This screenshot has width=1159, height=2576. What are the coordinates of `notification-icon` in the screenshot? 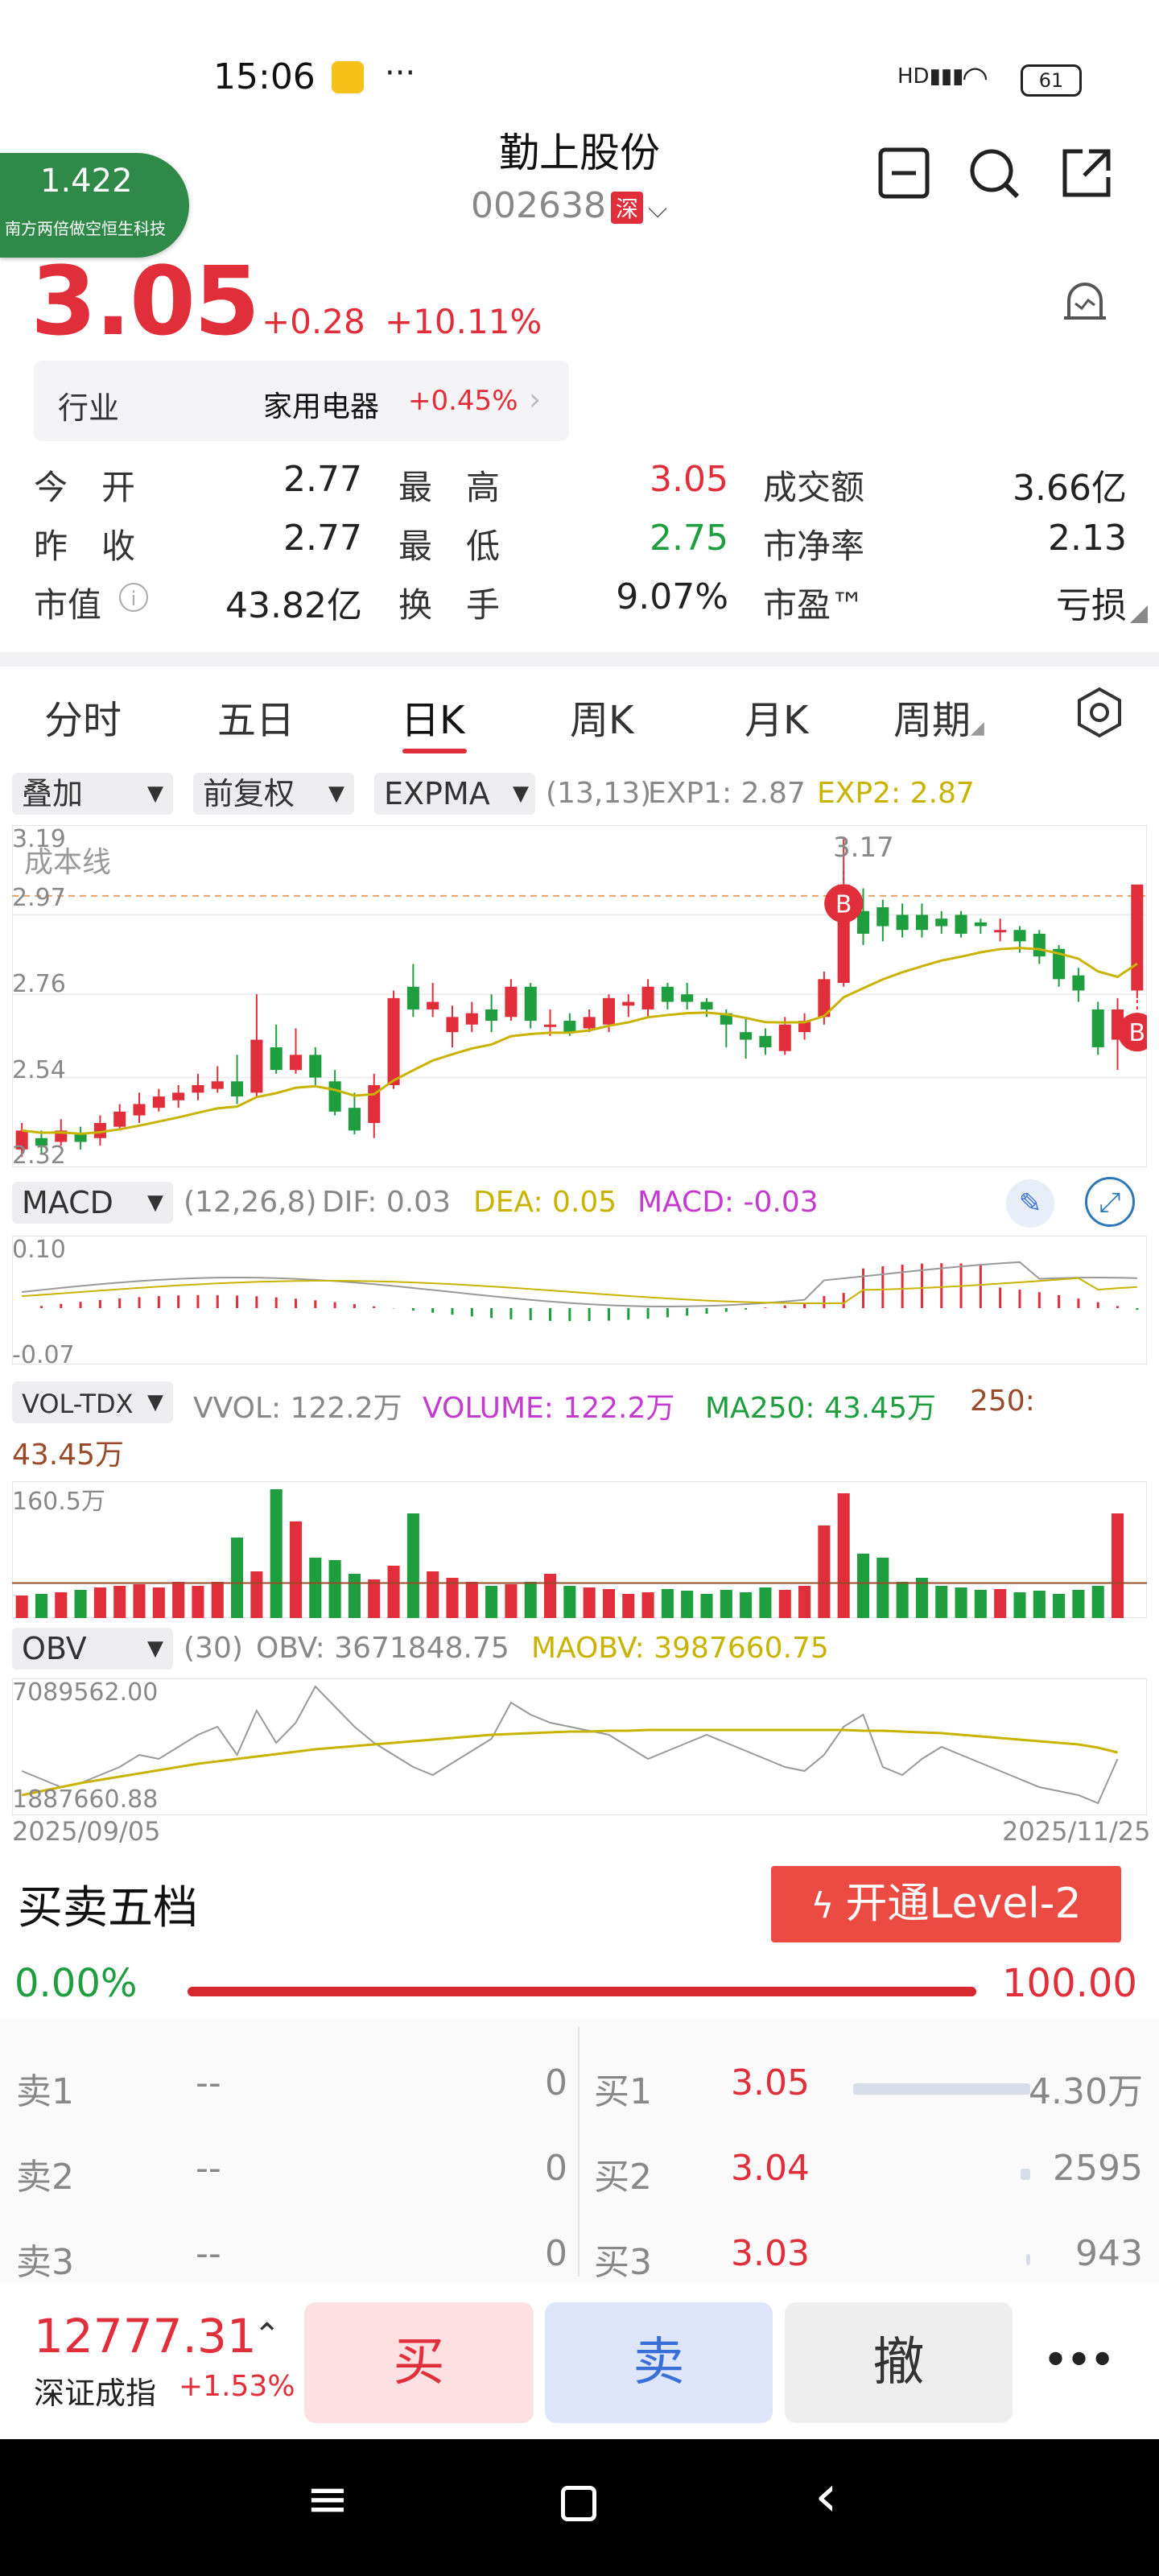 It's located at (348, 77).